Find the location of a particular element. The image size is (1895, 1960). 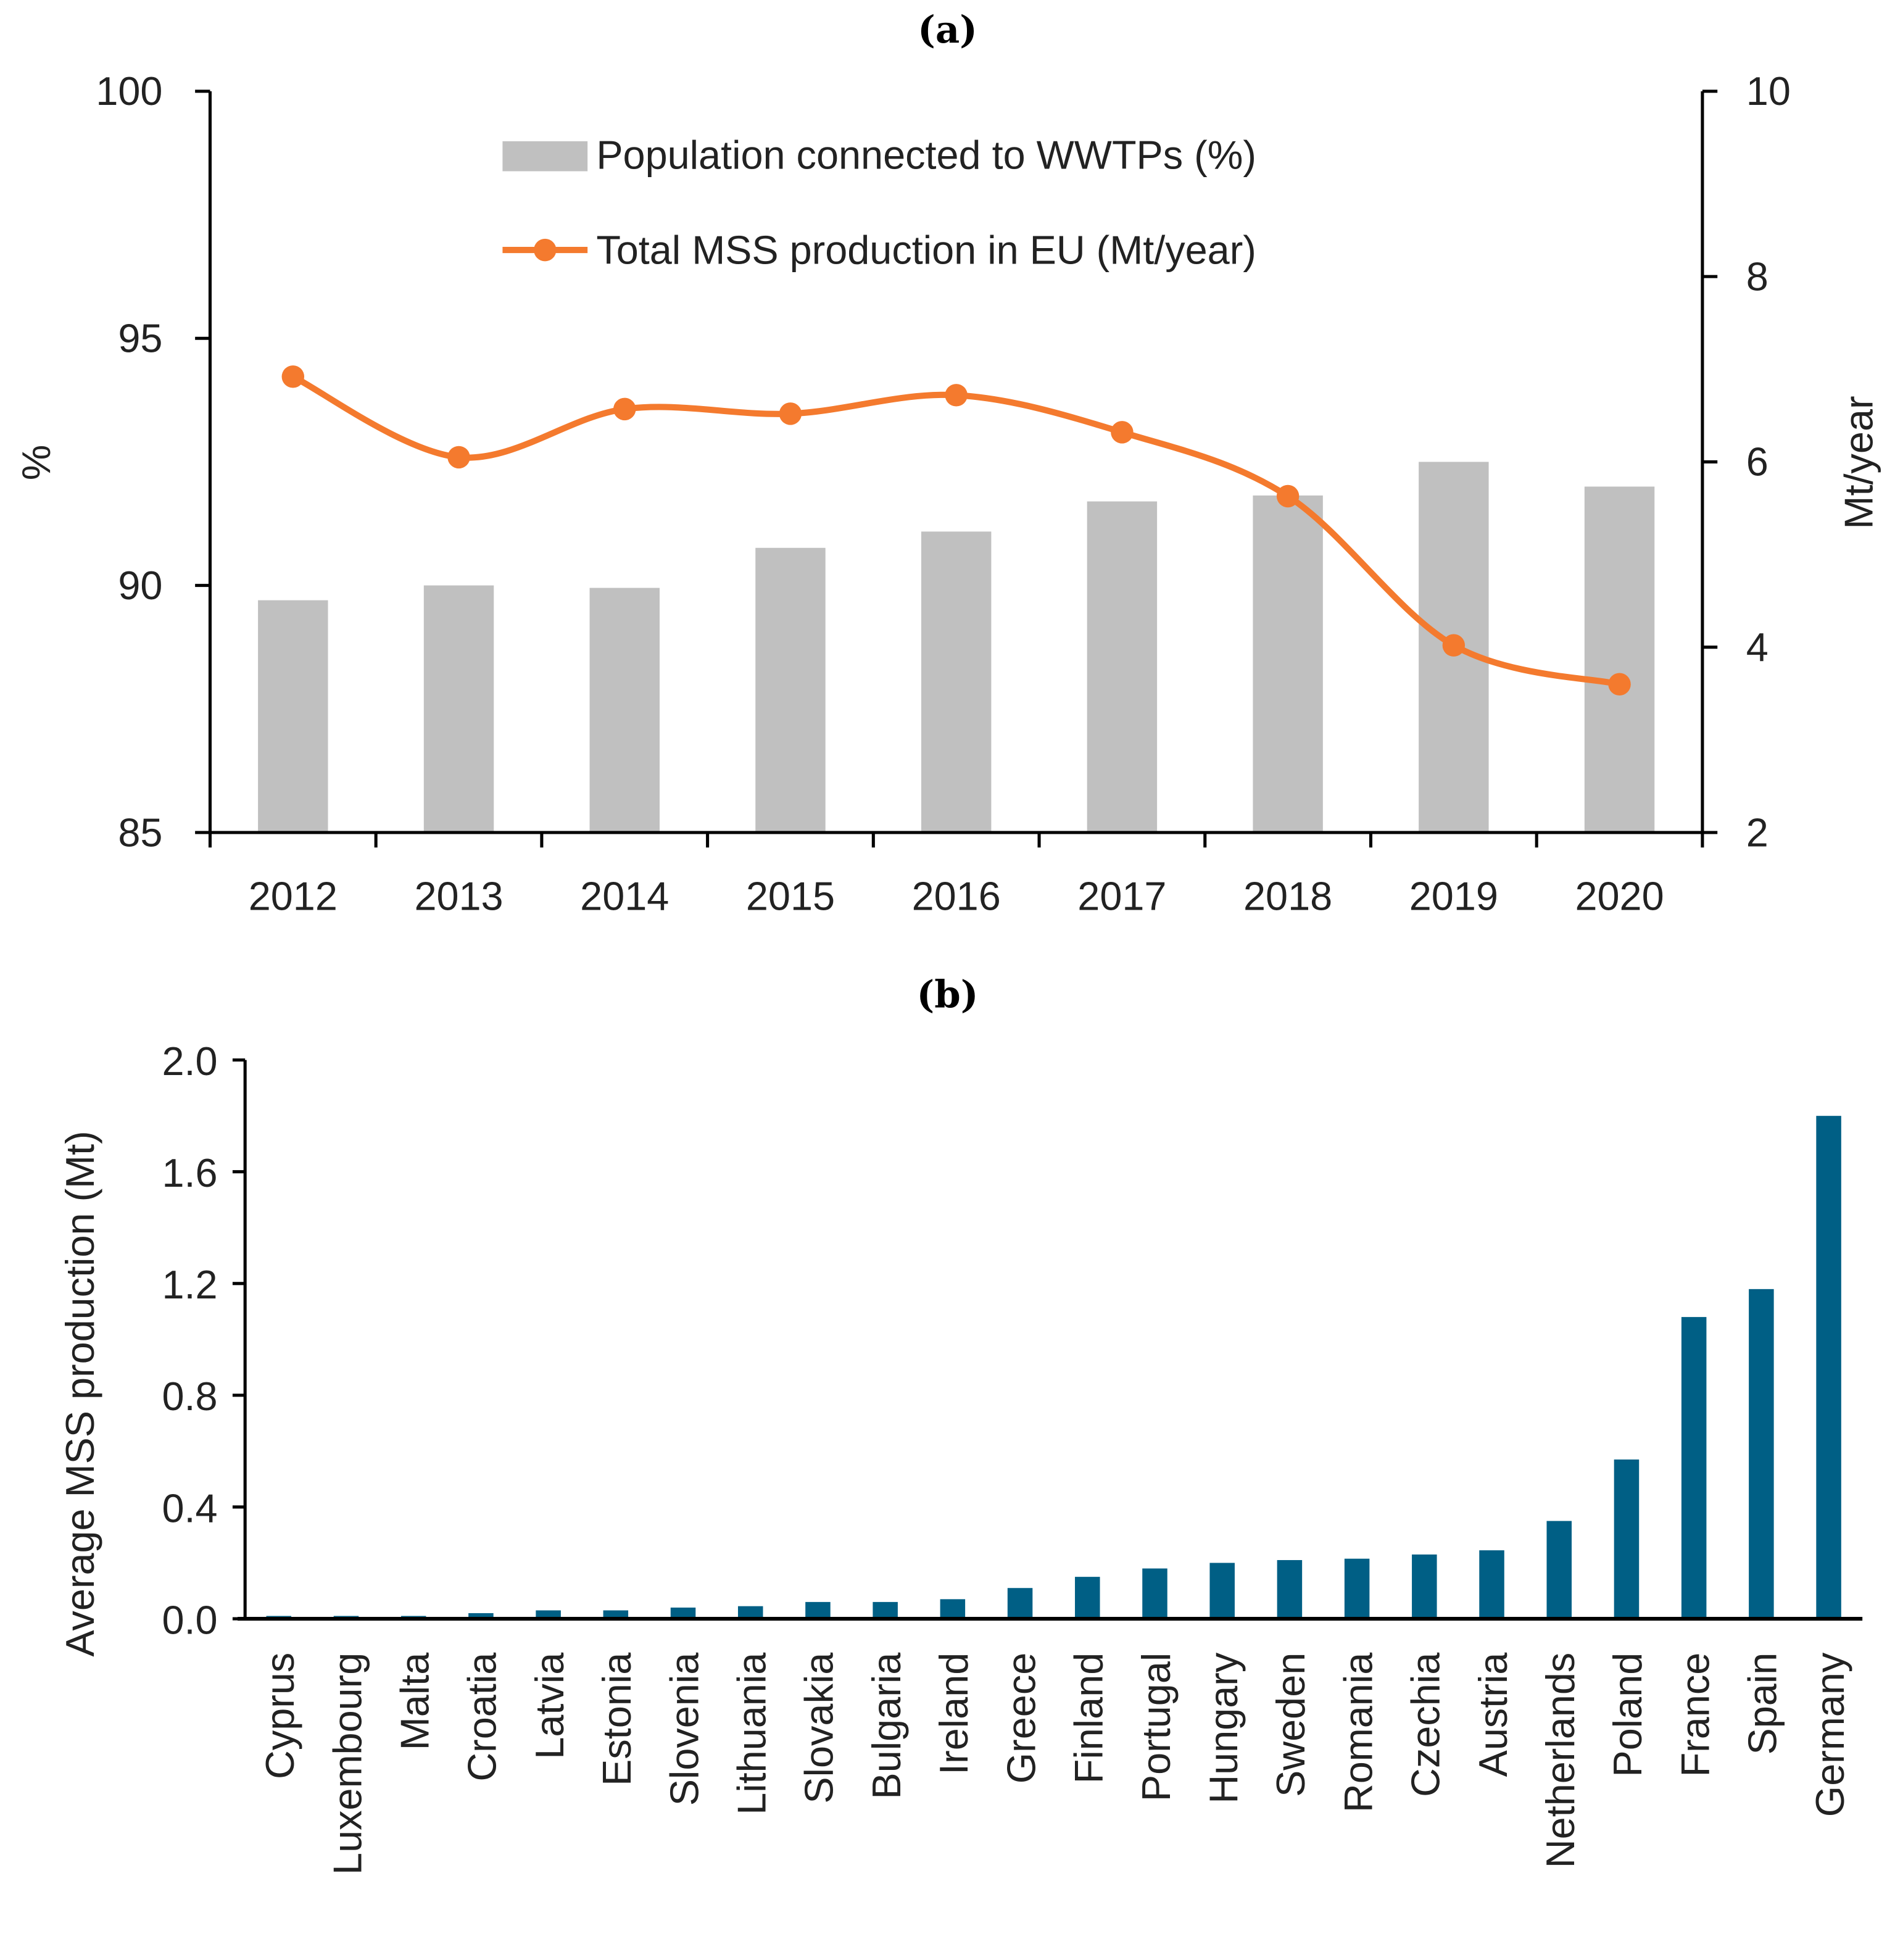

x-tick-label: Portugal is located at coordinates (1156, 1727).